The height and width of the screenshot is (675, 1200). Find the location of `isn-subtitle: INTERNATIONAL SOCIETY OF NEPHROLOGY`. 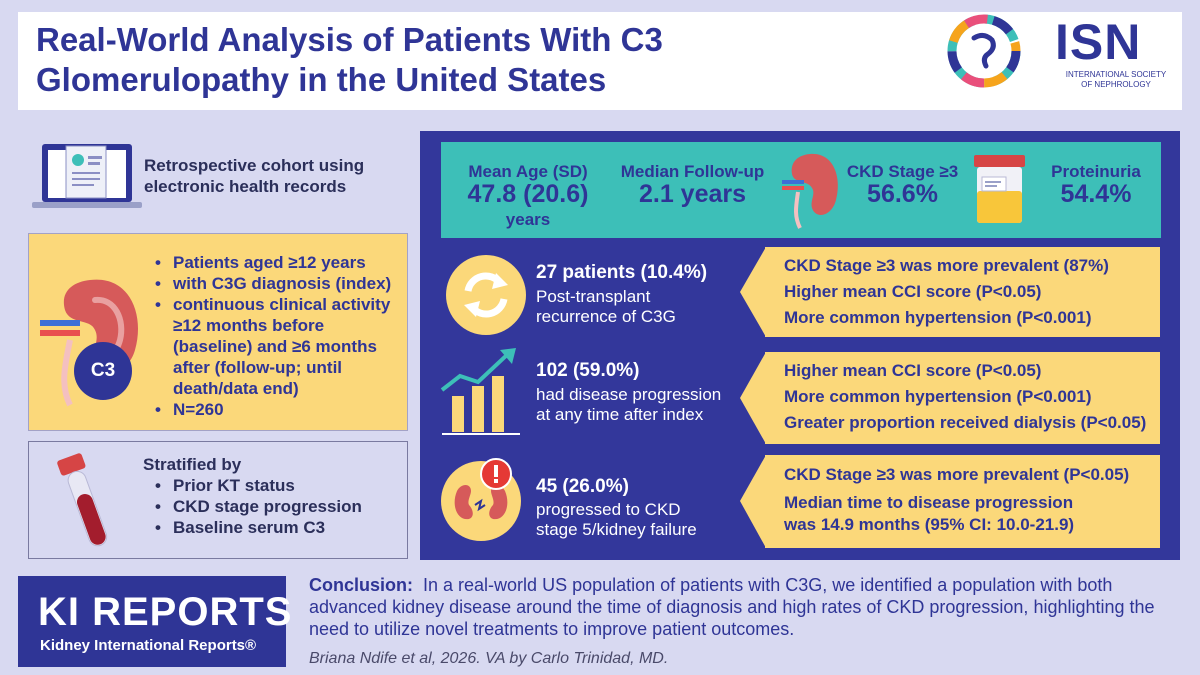

isn-subtitle: INTERNATIONAL SOCIETY OF NEPHROLOGY is located at coordinates (1116, 79).